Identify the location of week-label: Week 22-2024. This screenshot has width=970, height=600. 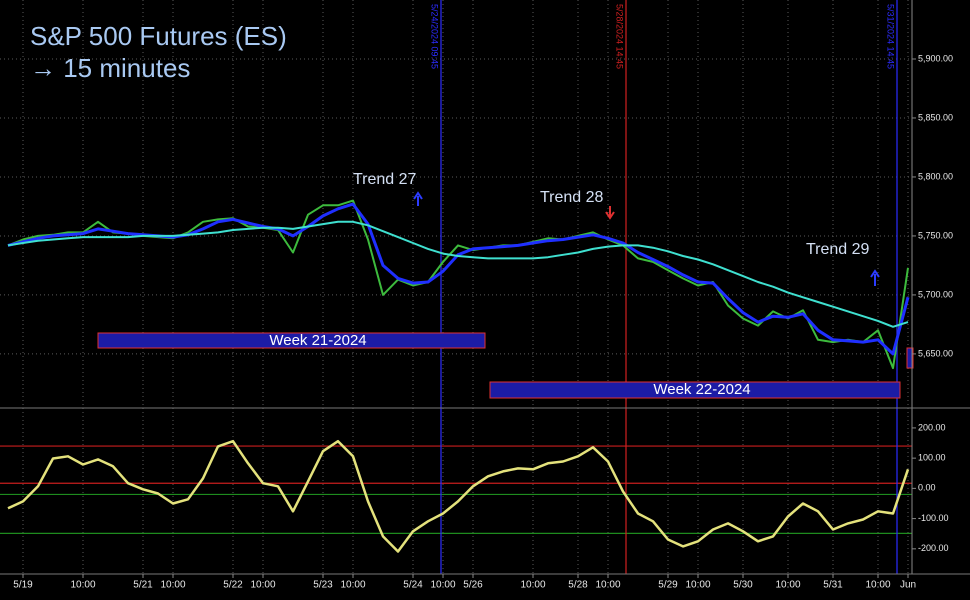
(701, 389).